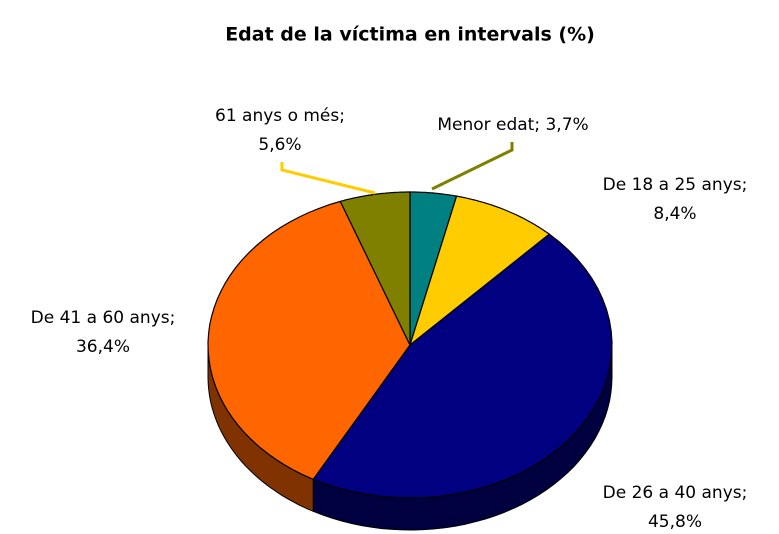 The image size is (779, 534). I want to click on data-label: 8,4%, so click(674, 214).